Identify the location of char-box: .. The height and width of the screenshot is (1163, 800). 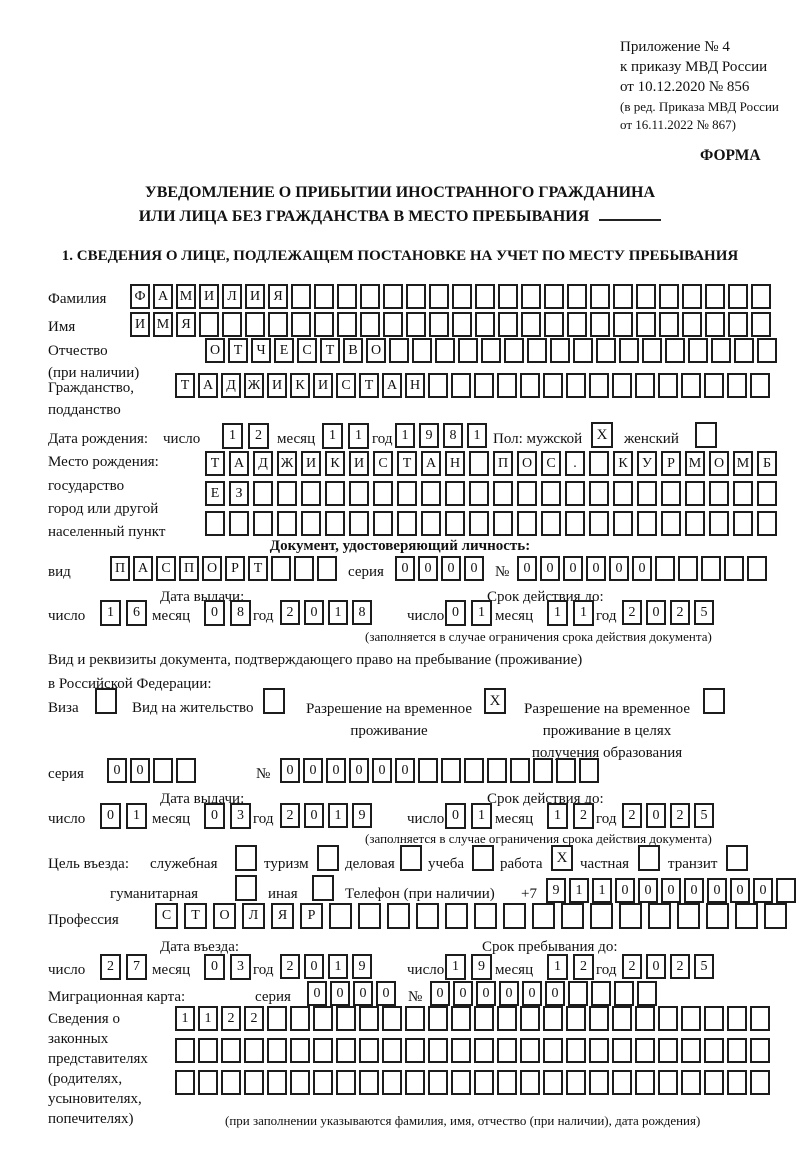
(575, 463).